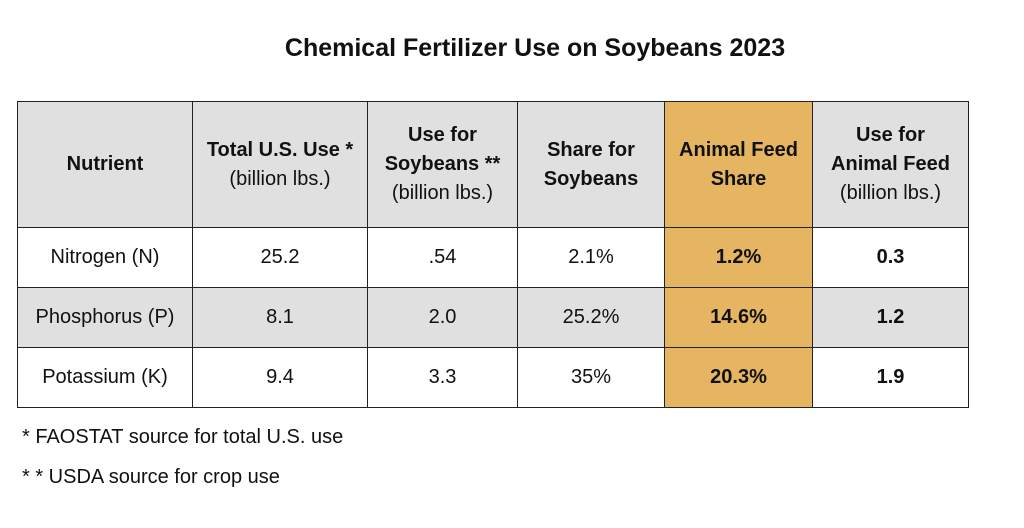 This screenshot has height=528, width=1024. What do you see at coordinates (591, 257) in the screenshot?
I see `cell-share-for-soybeans: 2.1%` at bounding box center [591, 257].